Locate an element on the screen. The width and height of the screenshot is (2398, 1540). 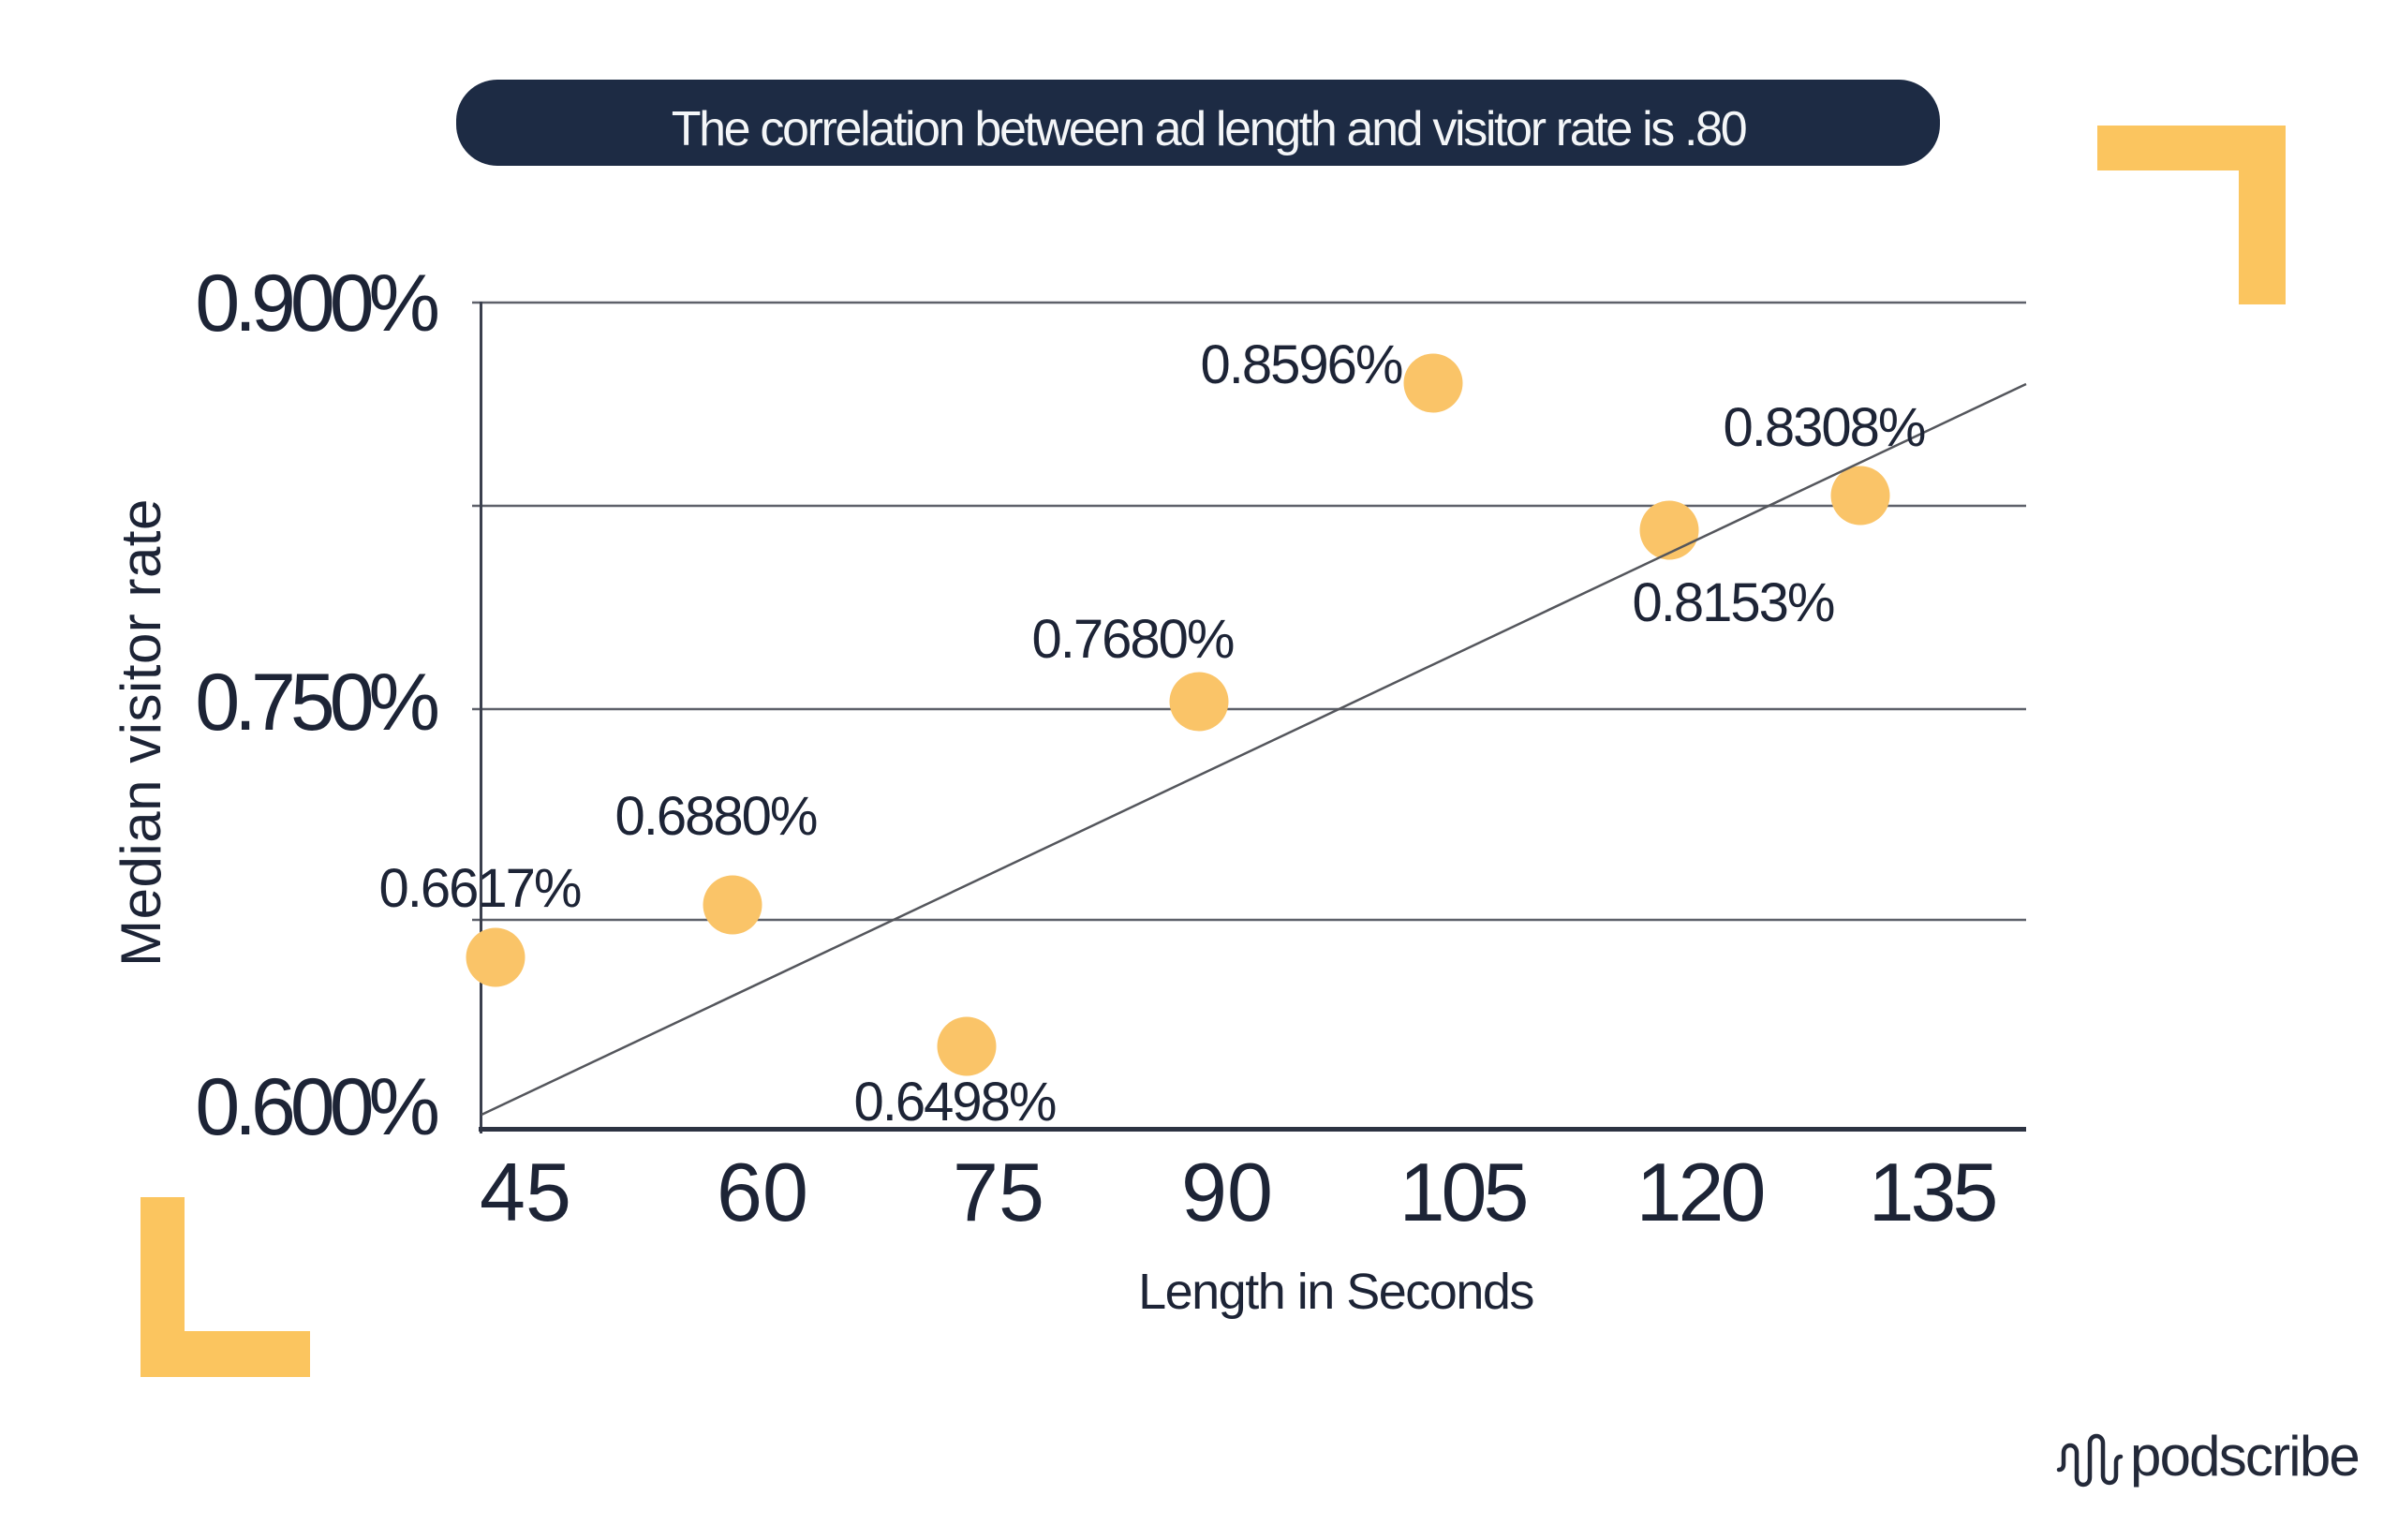
svg-text: 60 is located at coordinates (762, 1192).